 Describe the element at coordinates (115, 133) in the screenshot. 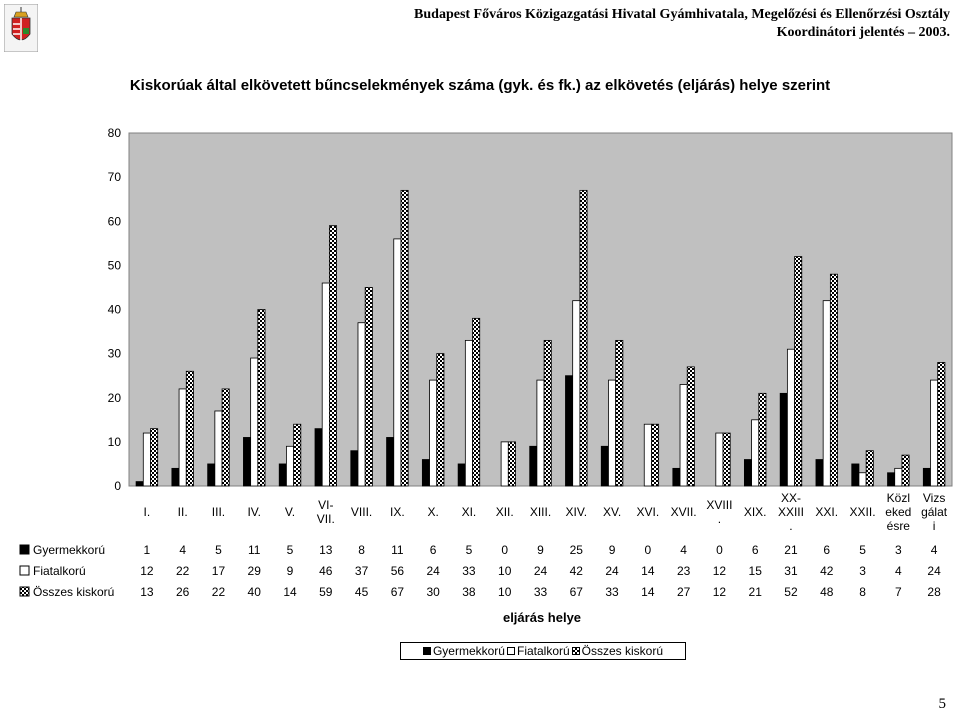

I see `y-tick-label: 80` at that location.